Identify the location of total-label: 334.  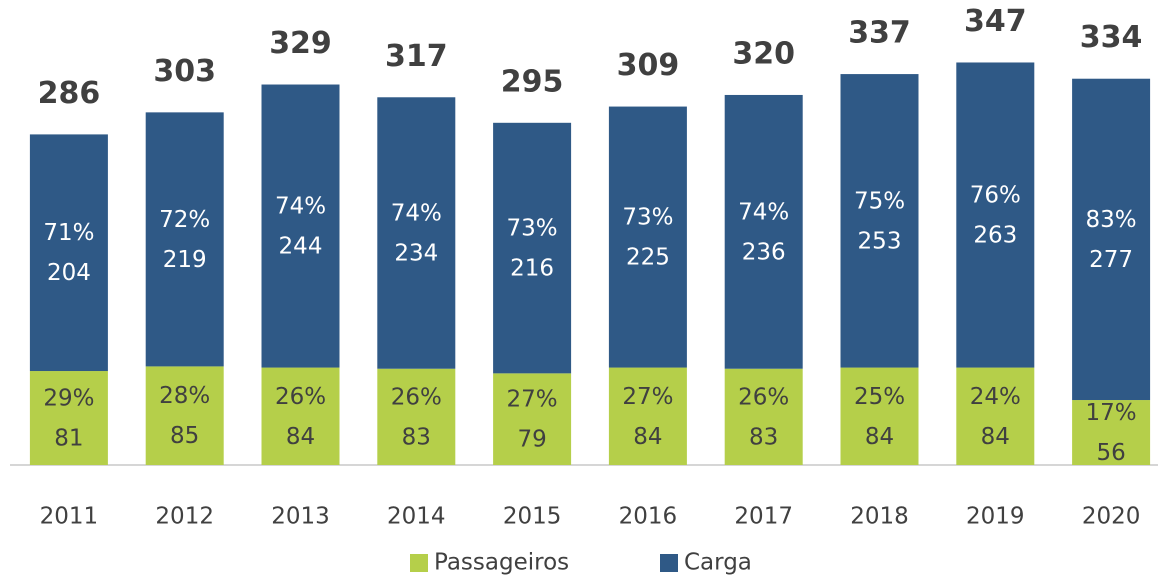
(1111, 37).